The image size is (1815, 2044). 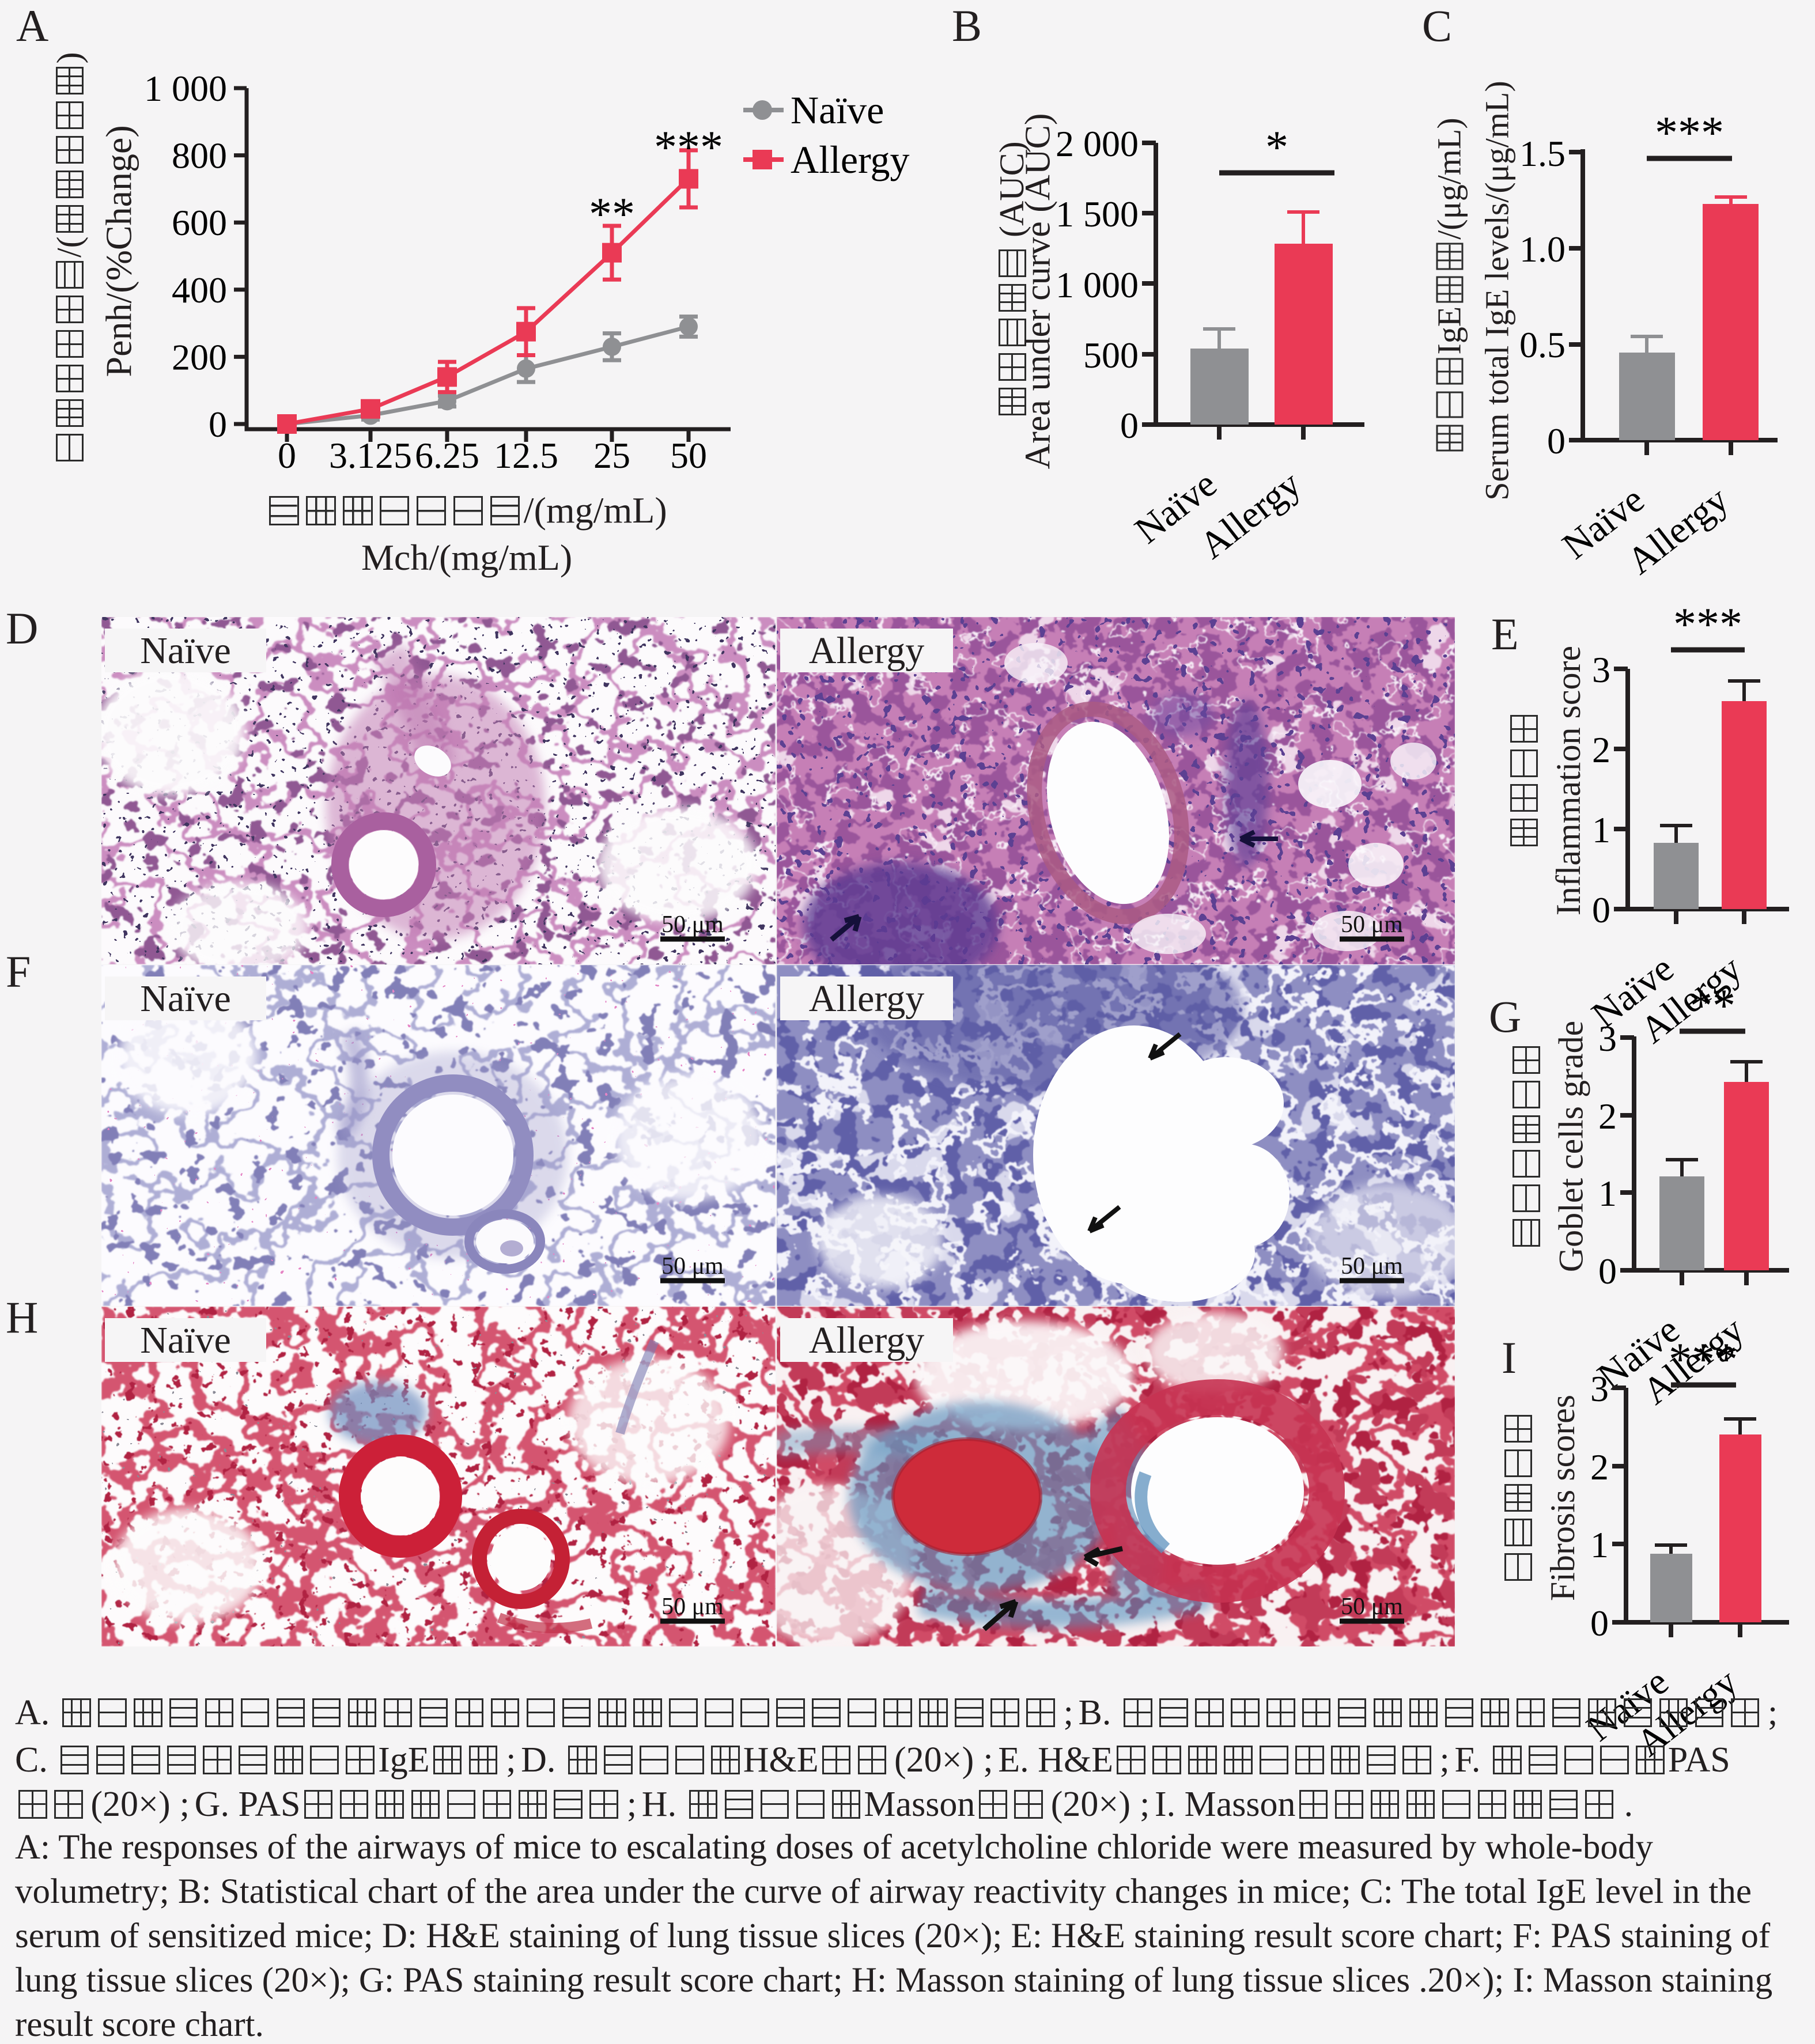 I want to click on svg-text: 25, so click(x=611, y=455).